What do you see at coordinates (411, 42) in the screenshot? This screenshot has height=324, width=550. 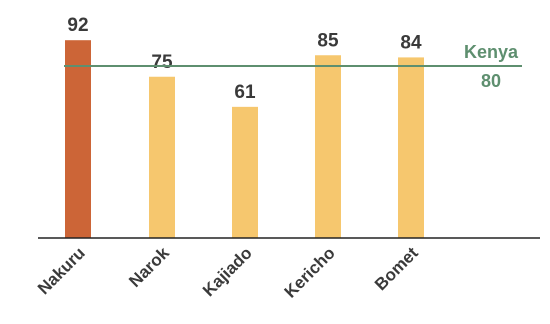 I see `value-label-bomet: 84` at bounding box center [411, 42].